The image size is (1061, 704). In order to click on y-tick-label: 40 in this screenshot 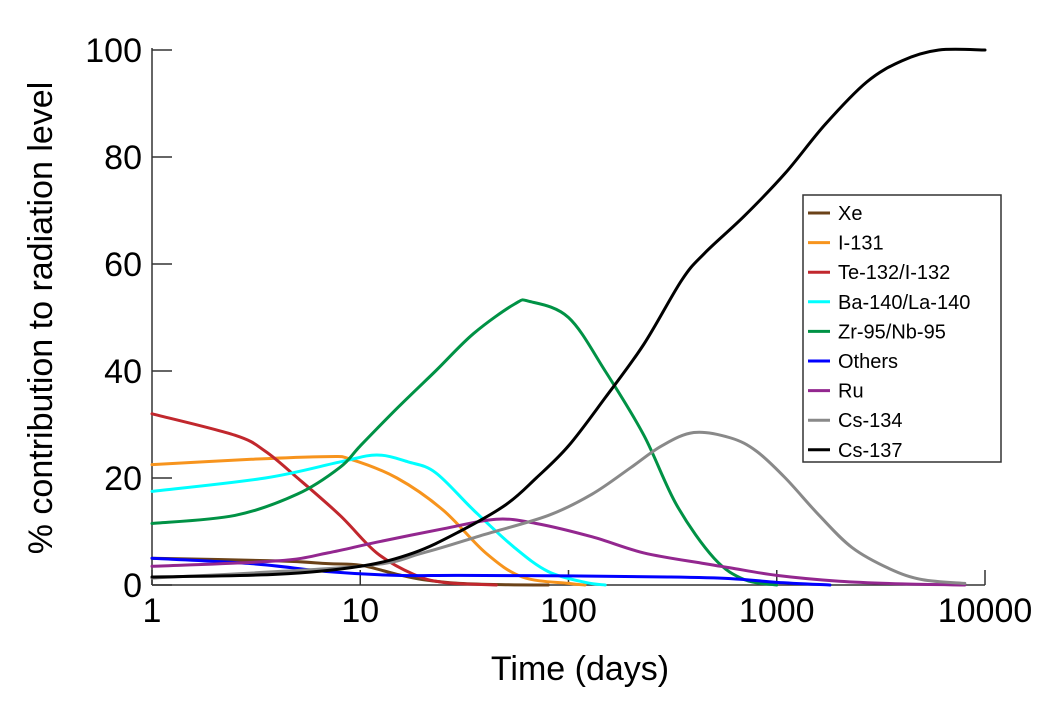, I will do `click(123, 372)`.